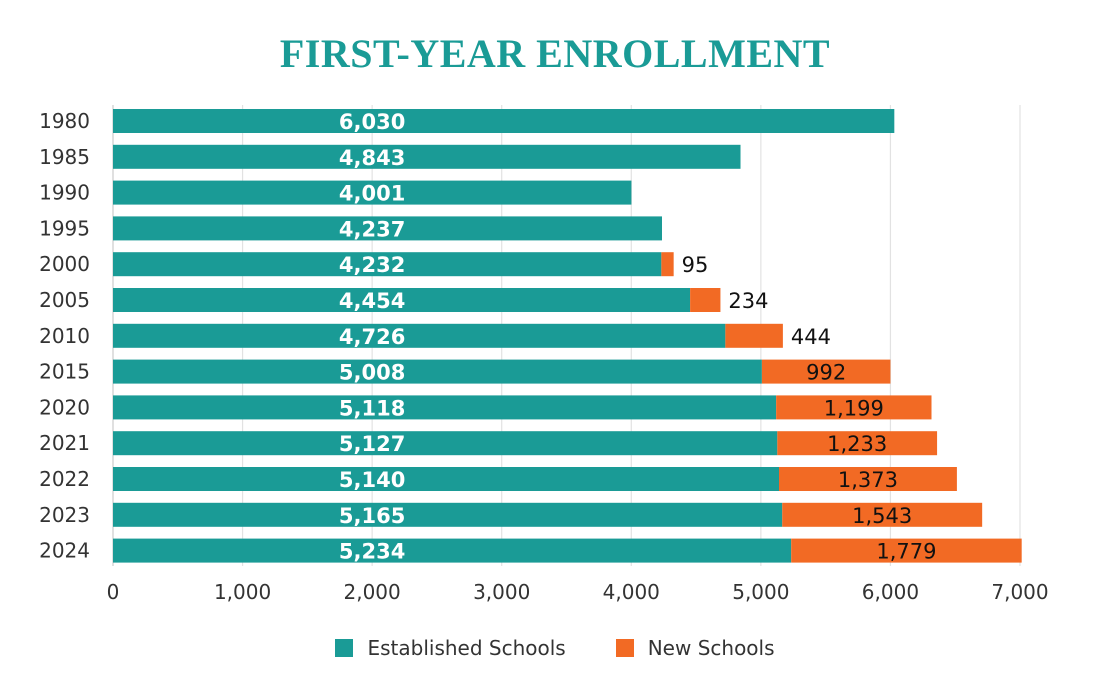 The image size is (1110, 700). Describe the element at coordinates (64, 479) in the screenshot. I see `y-tick-label: 2022` at that location.